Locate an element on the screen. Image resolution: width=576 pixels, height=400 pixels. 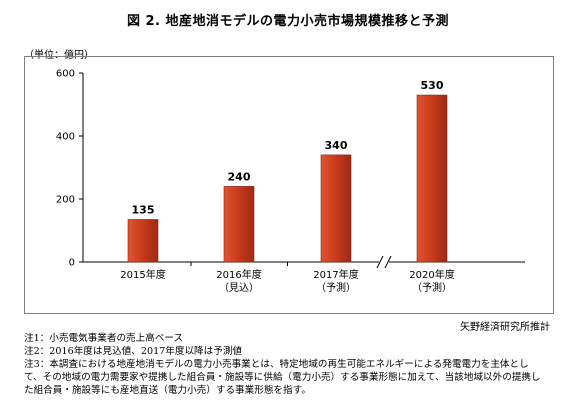
source-credit: 矢野経済研究所推計 is located at coordinates (505, 327).